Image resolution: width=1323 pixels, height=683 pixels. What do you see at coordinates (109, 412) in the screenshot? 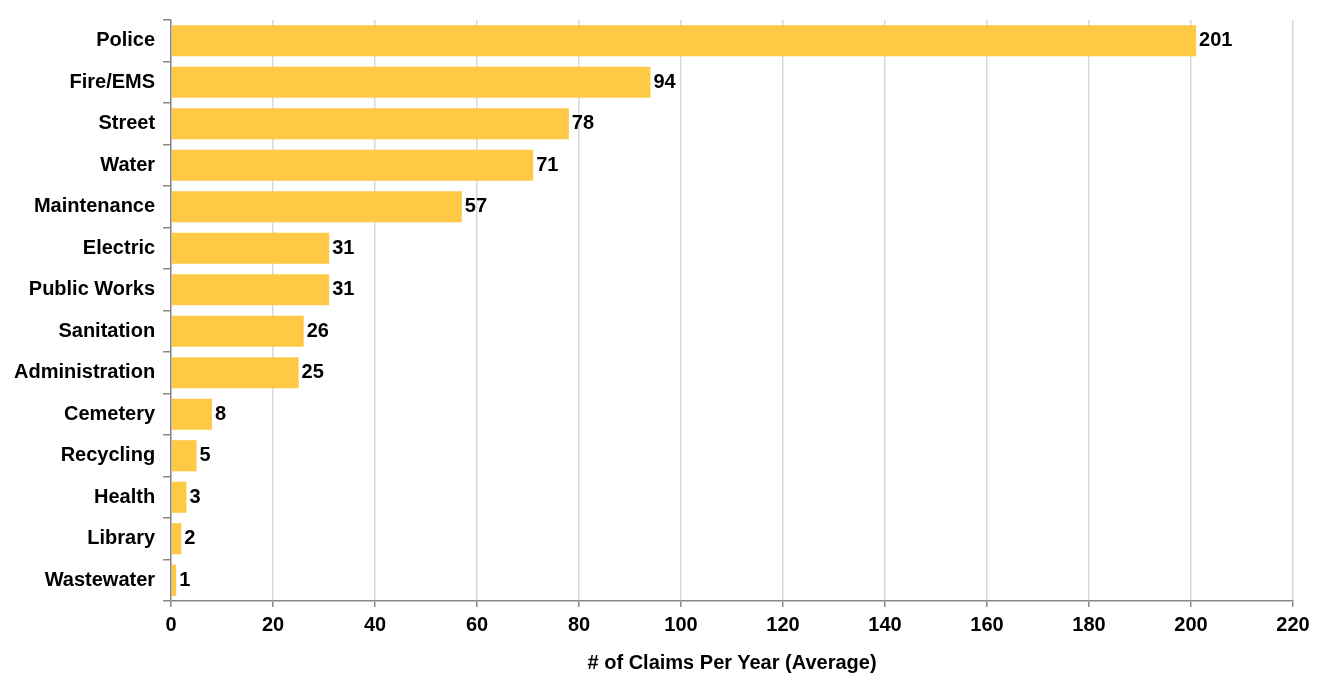
I see `y-tick-label: Cemetery` at bounding box center [109, 412].